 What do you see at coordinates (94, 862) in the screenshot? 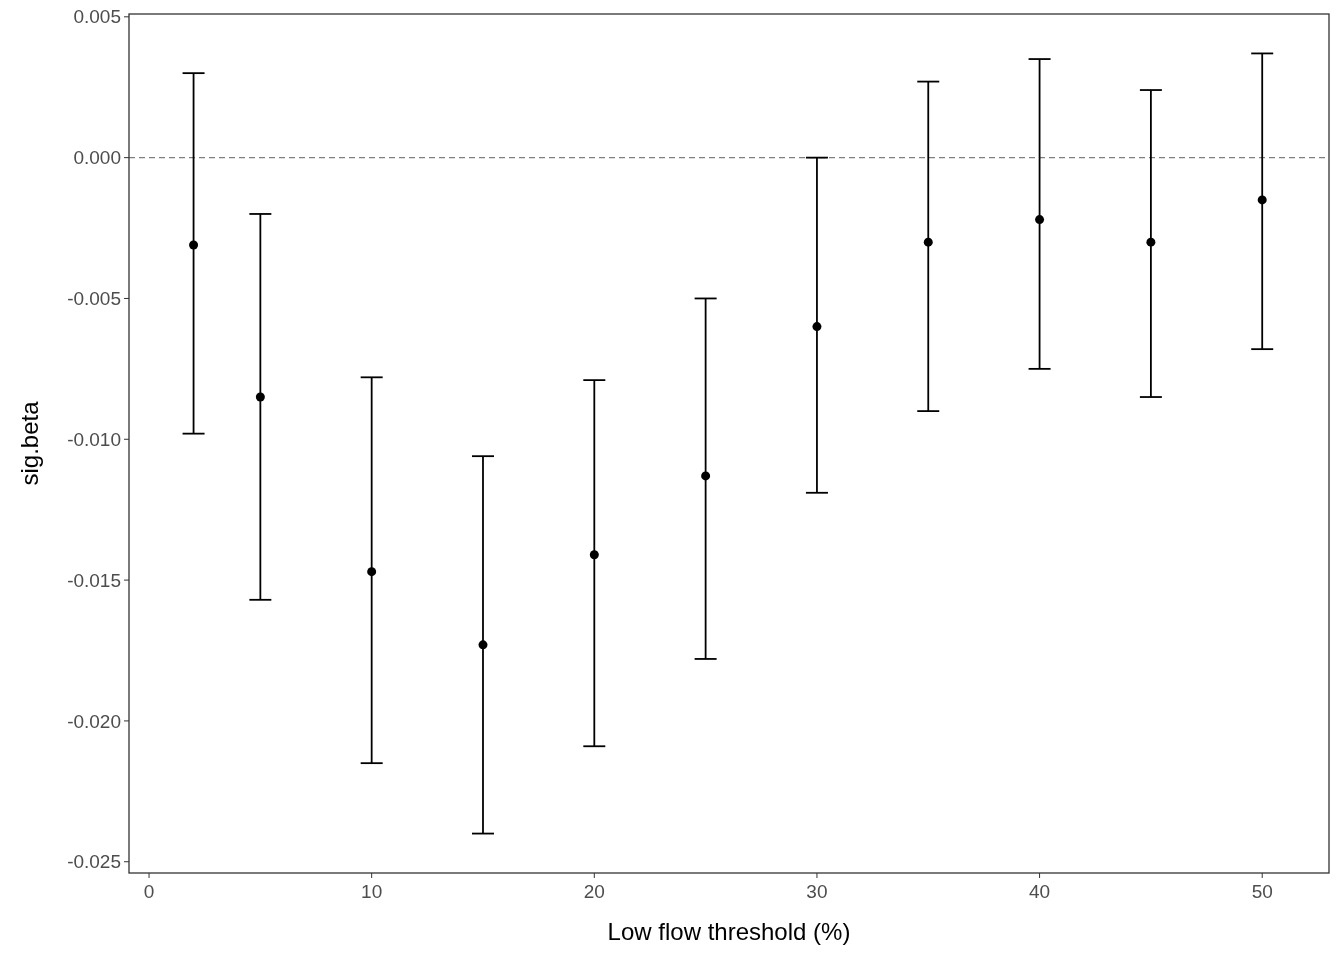
I see `y-tick-label: -0.025` at bounding box center [94, 862].